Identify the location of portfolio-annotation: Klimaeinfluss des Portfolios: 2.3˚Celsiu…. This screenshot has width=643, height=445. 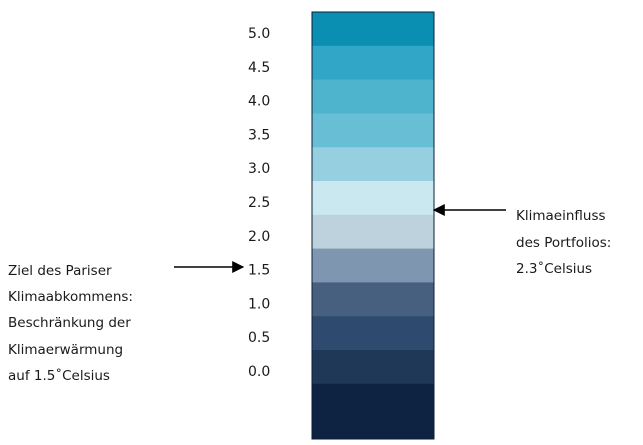
(521, 240).